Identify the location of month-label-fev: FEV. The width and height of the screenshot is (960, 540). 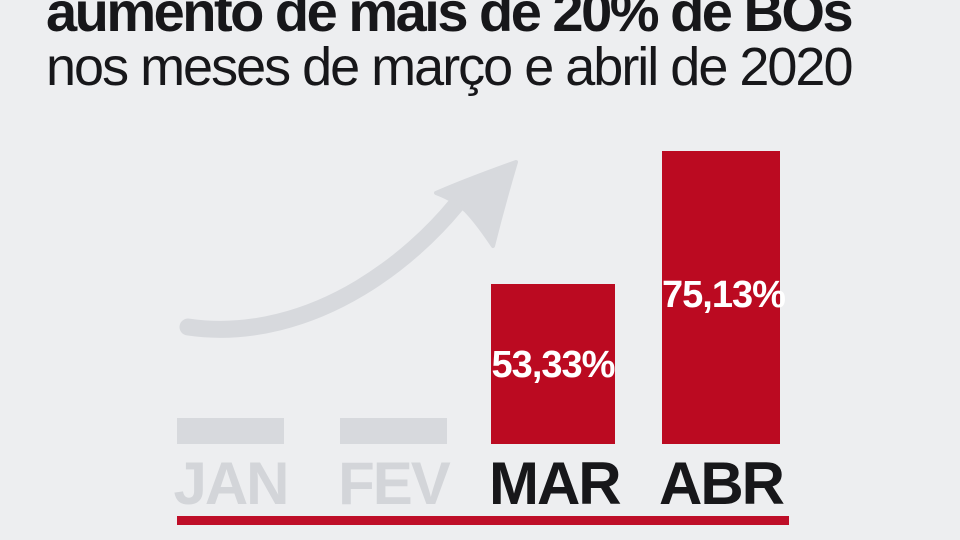
(394, 483).